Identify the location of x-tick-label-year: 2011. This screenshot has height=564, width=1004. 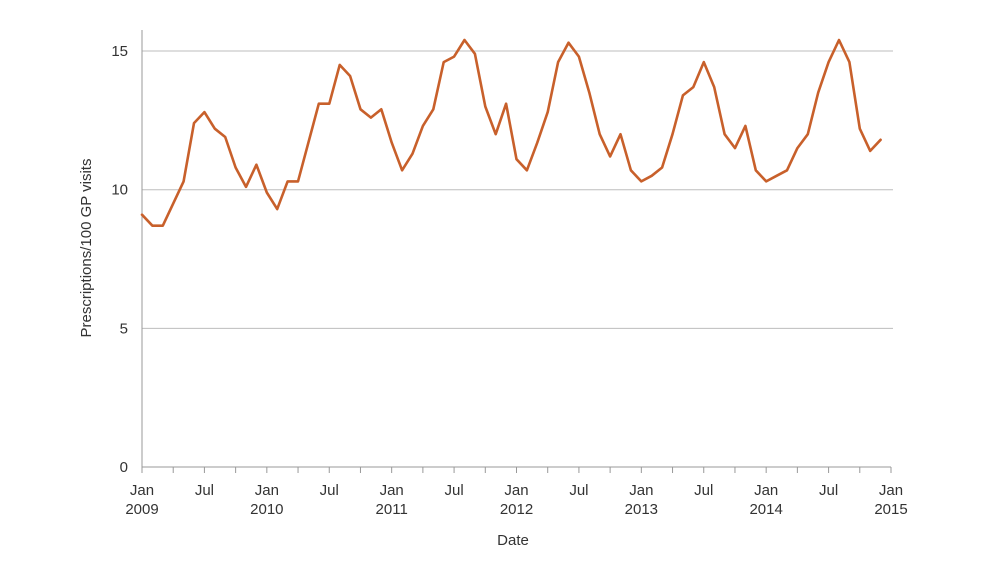
(392, 509).